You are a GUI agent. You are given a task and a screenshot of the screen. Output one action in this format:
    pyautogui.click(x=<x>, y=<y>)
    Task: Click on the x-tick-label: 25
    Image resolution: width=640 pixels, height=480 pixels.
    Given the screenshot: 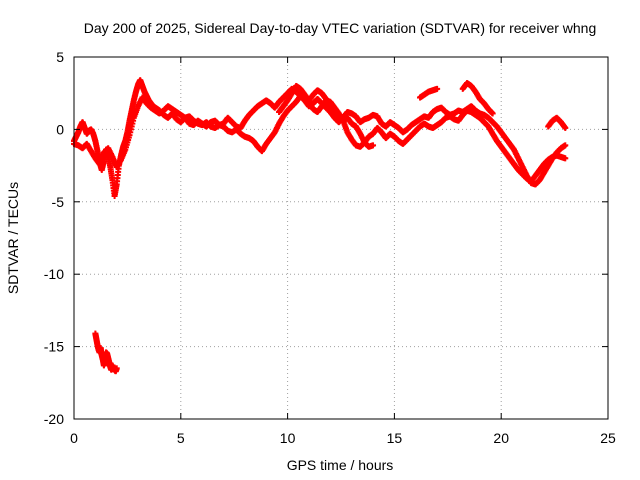 What is the action you would take?
    pyautogui.click(x=608, y=438)
    